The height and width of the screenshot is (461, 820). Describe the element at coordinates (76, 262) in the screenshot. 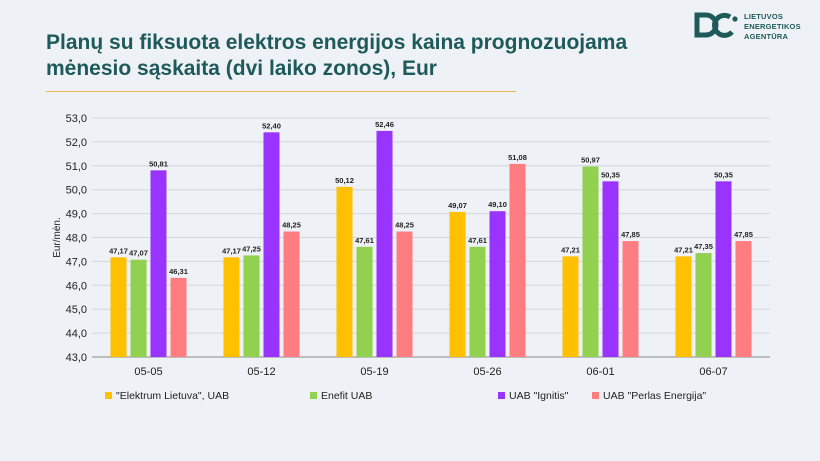

I see `y-tick-label: 47,0` at that location.